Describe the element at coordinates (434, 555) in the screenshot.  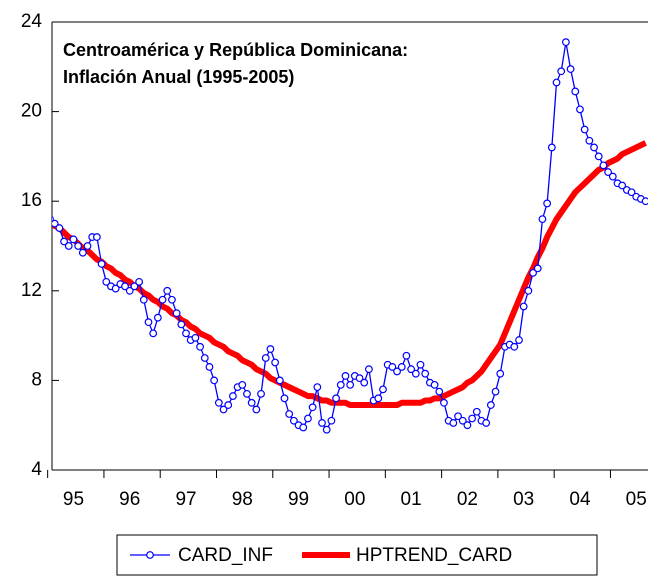
I see `legend-label: HPTREND_CARD` at that location.